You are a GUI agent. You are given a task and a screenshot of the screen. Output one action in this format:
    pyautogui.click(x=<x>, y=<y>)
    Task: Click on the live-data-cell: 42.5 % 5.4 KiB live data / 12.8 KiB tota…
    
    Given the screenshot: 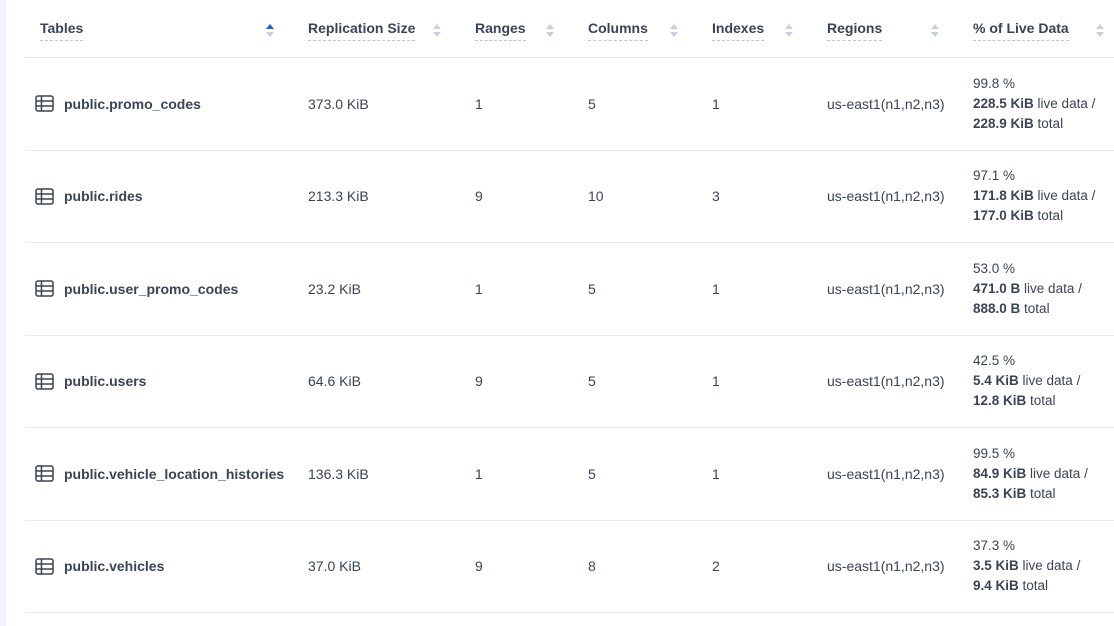 What is the action you would take?
    pyautogui.click(x=1043, y=381)
    